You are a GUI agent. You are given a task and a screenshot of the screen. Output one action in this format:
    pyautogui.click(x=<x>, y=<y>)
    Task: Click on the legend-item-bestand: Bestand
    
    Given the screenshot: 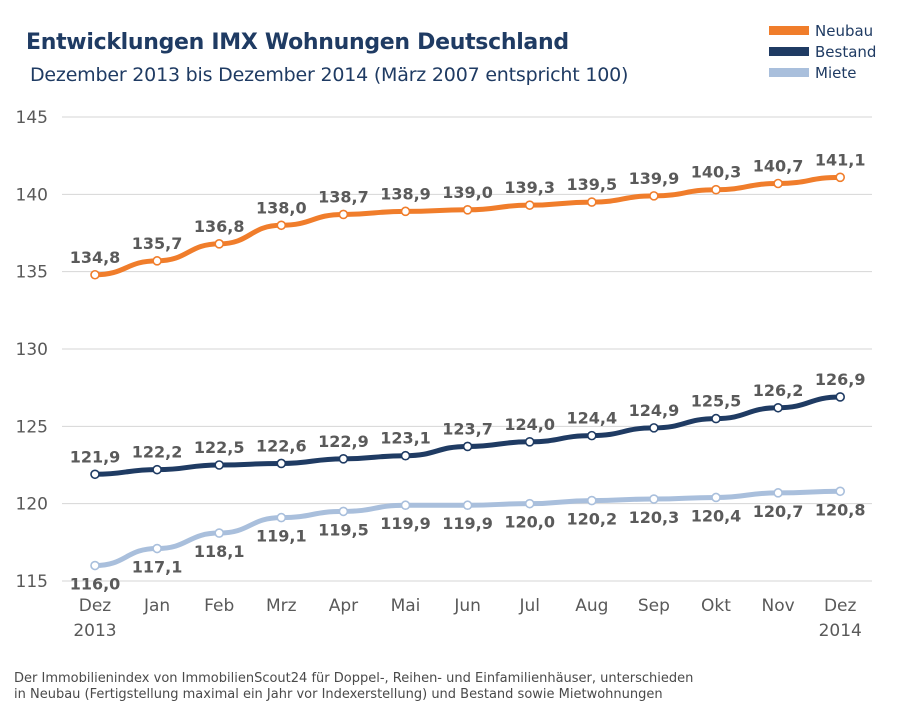 What is the action you would take?
    pyautogui.click(x=822, y=51)
    